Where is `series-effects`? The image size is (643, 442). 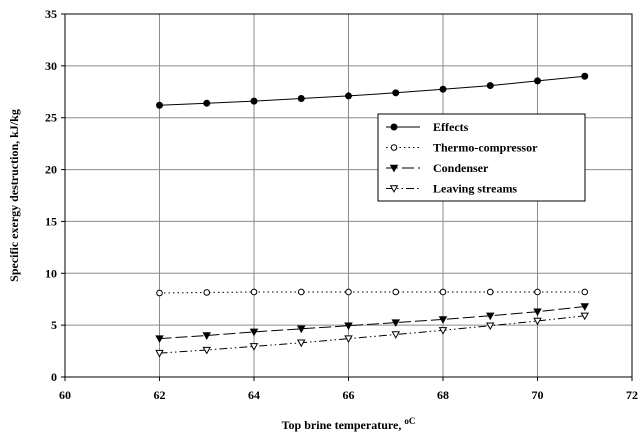 series-effects is located at coordinates (372, 90).